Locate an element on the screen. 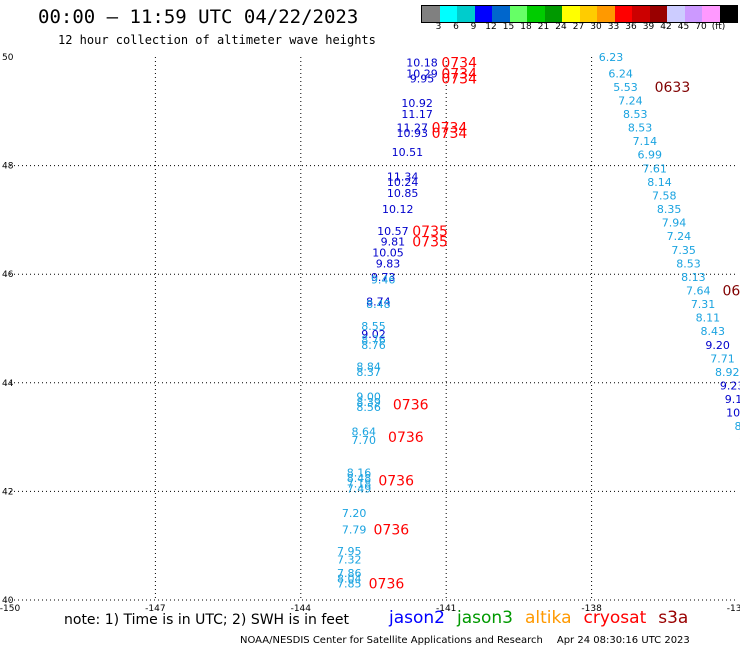  wave-height-label: 8.43 is located at coordinates (713, 331).